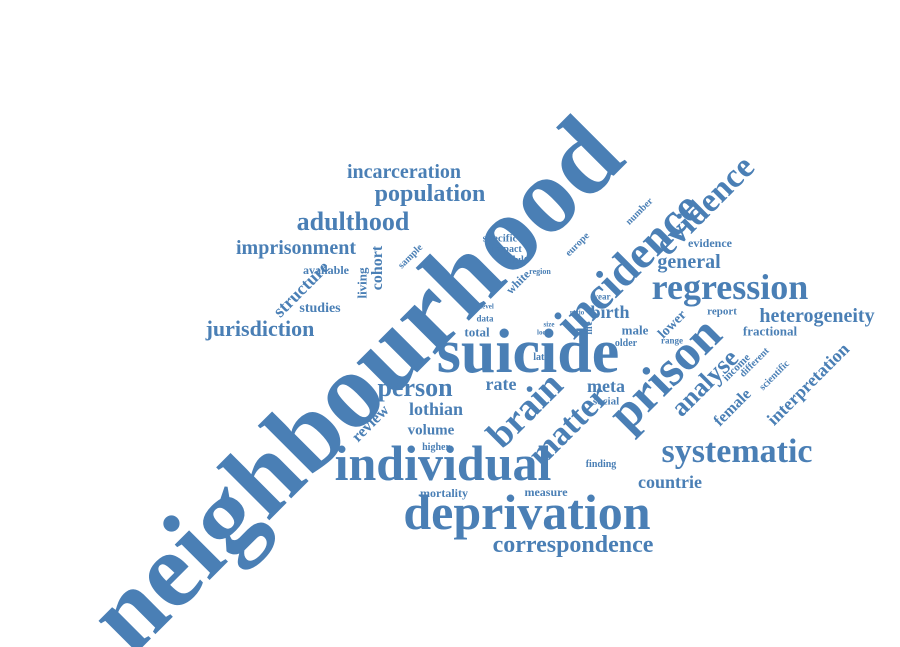 This screenshot has width=900, height=647. What do you see at coordinates (573, 545) in the screenshot?
I see `word-15: correspondence` at bounding box center [573, 545].